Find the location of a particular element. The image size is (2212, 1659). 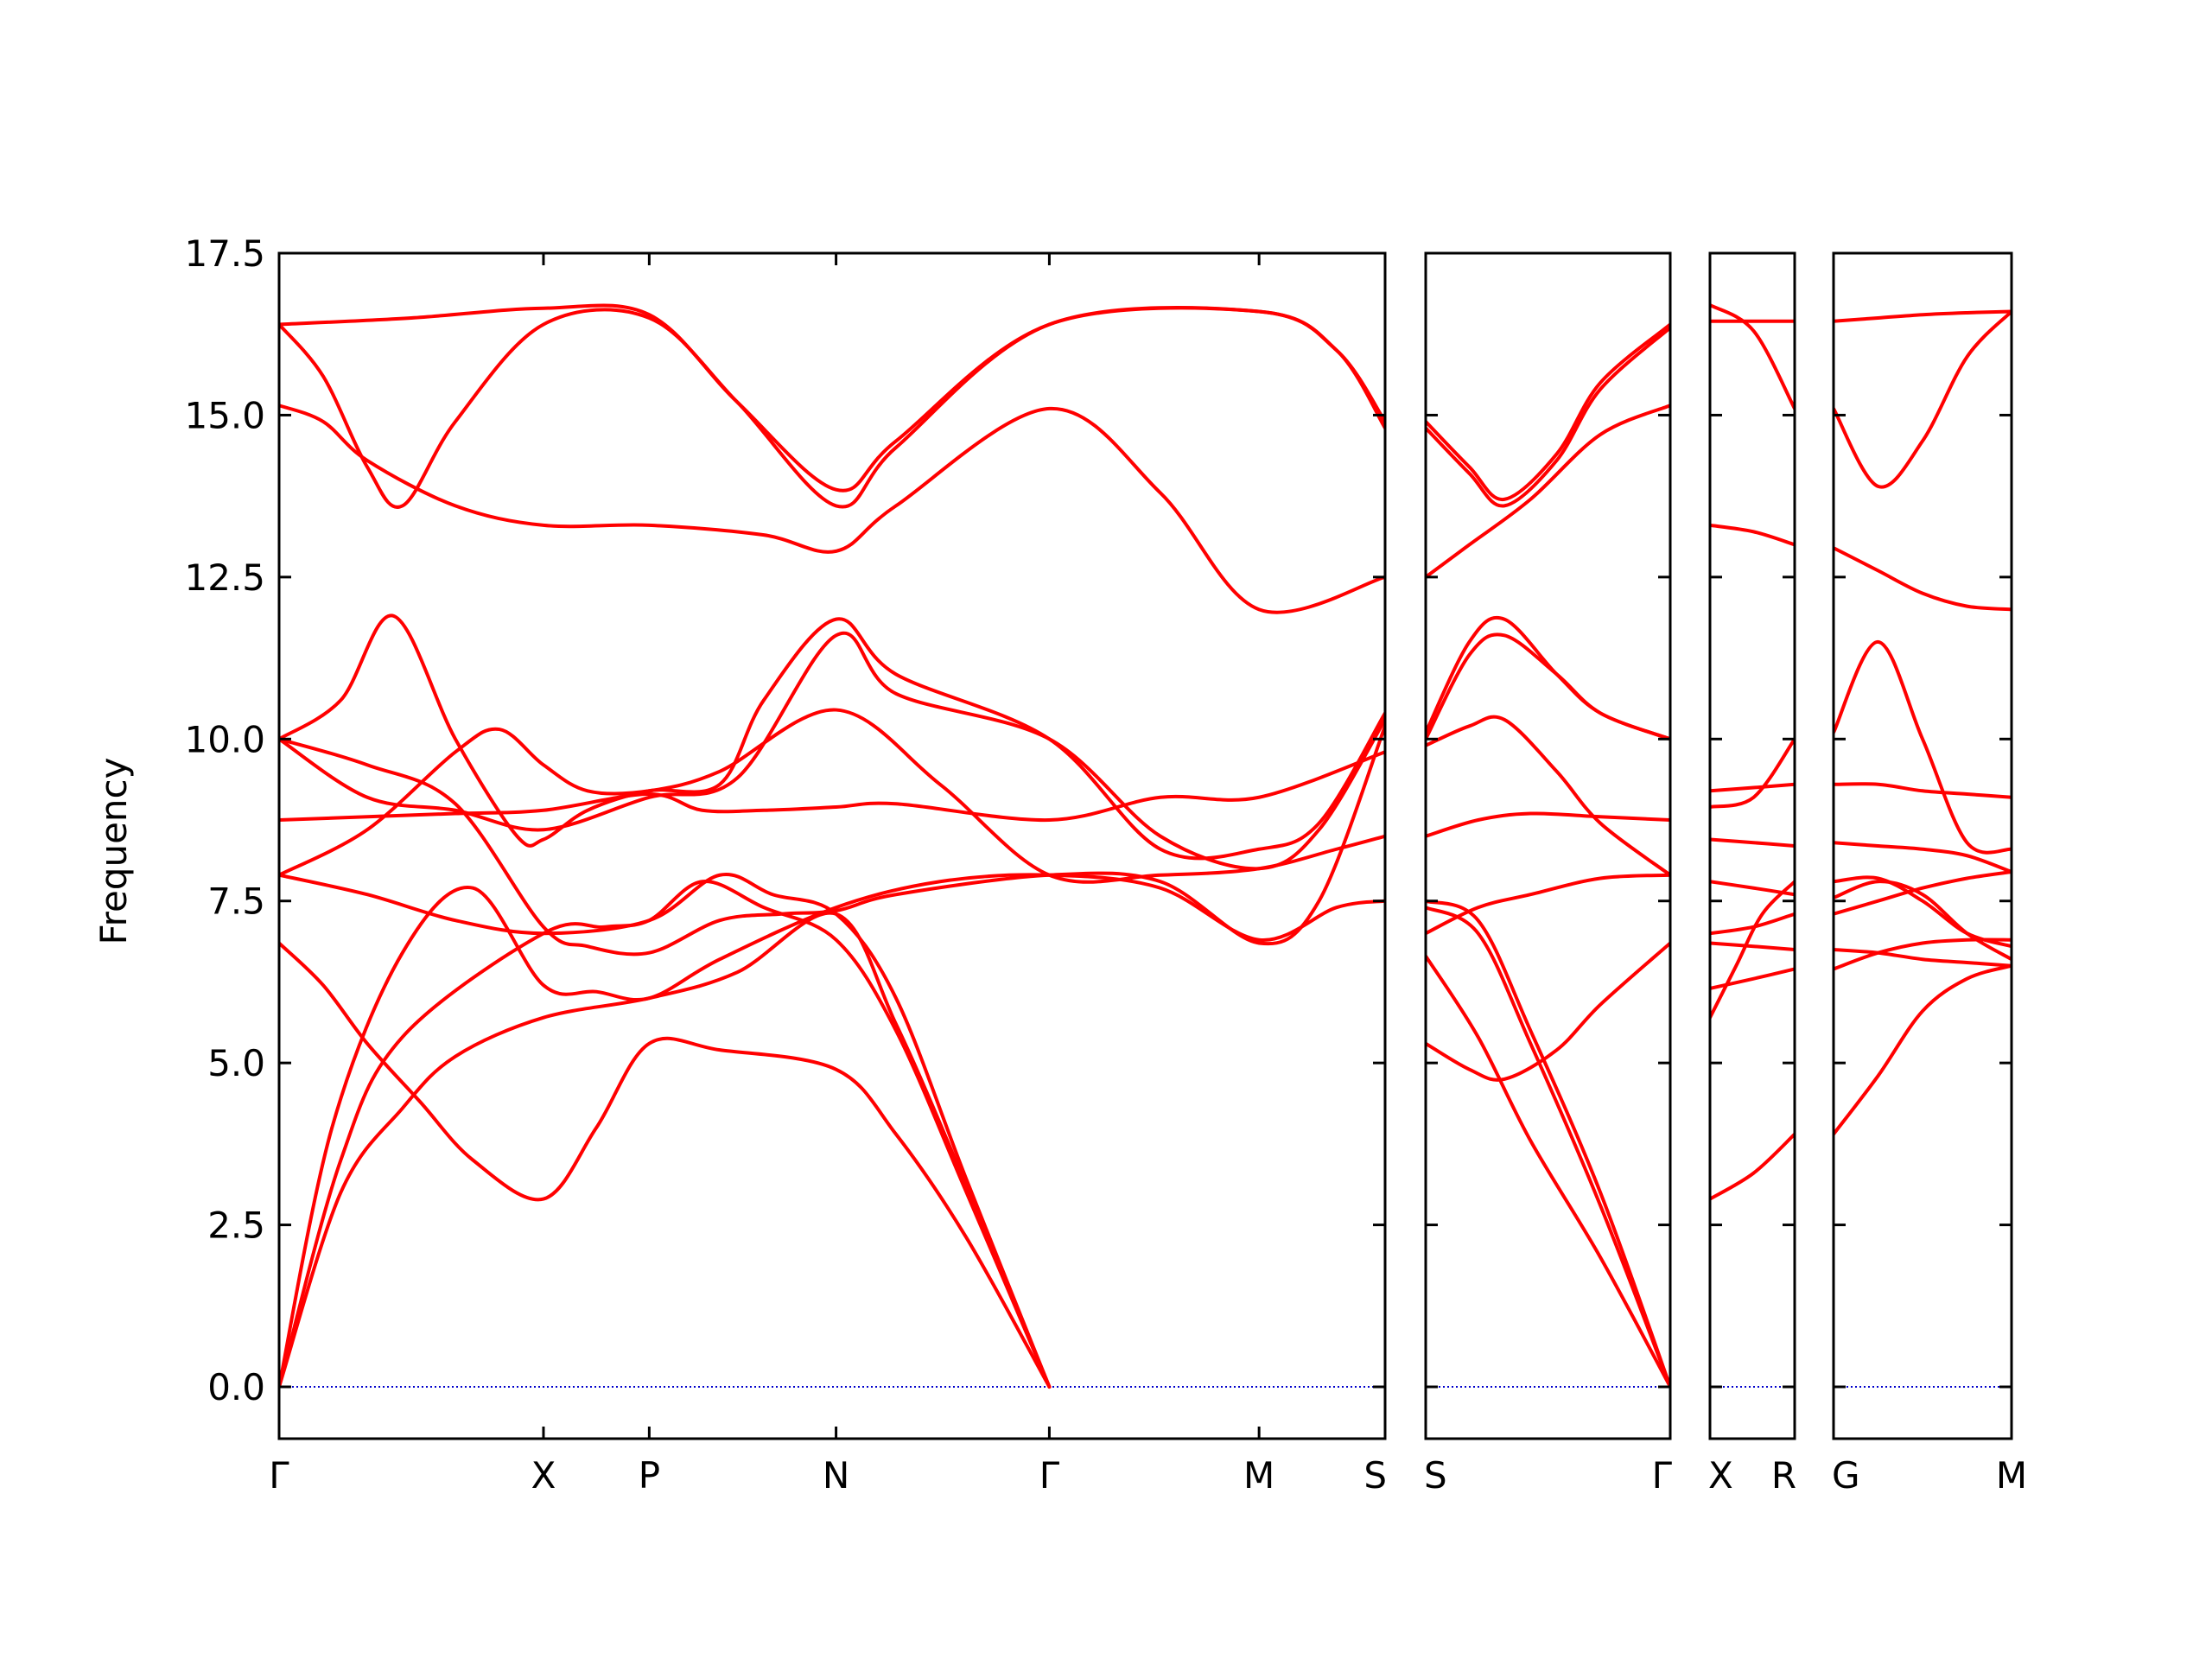

y-axis-title-group: Frequency is located at coordinates (113, 851).